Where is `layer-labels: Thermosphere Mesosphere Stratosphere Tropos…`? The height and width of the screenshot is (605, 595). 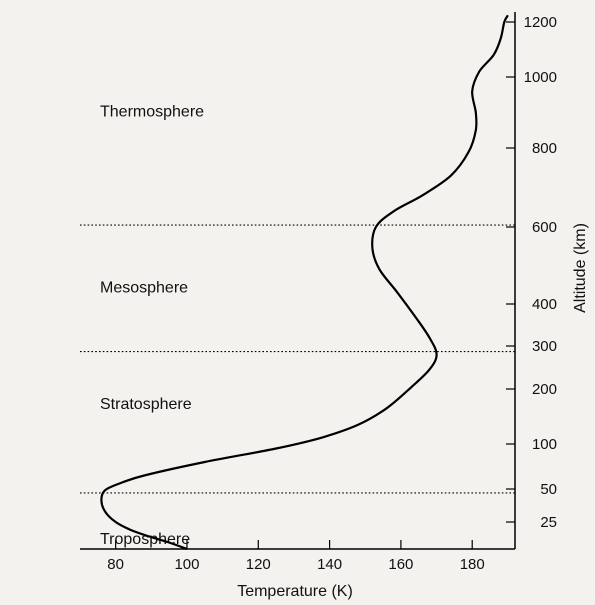 layer-labels: Thermosphere Mesosphere Stratosphere Tropos… is located at coordinates (152, 326).